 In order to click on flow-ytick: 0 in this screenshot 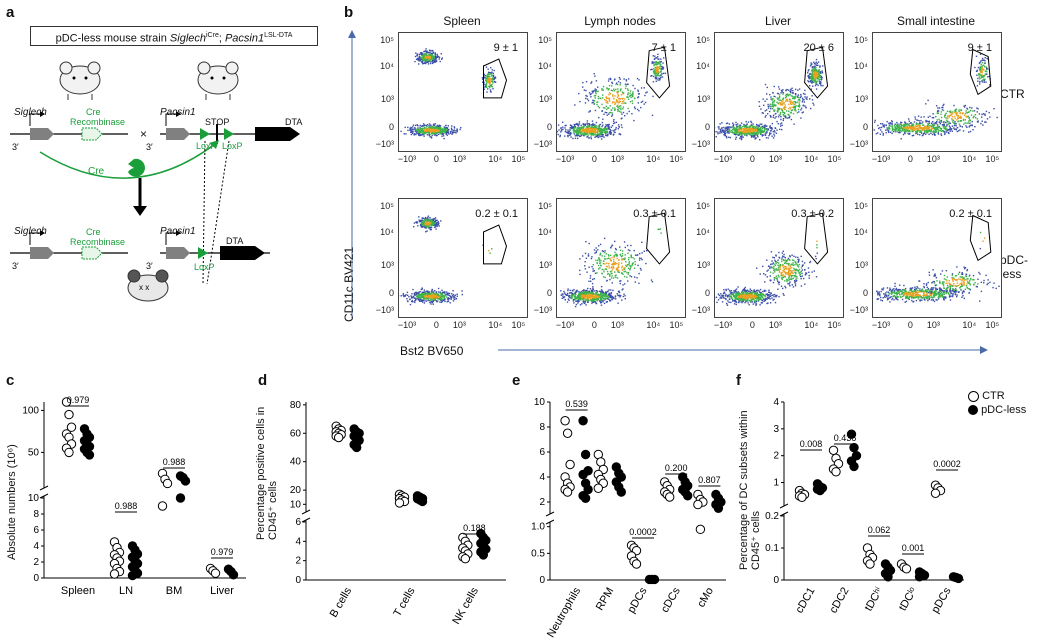, I will do `click(549, 126)`.